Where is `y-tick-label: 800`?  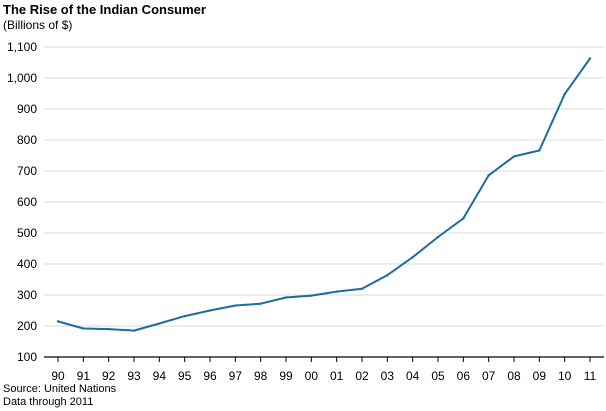
y-tick-label: 800 is located at coordinates (27, 140).